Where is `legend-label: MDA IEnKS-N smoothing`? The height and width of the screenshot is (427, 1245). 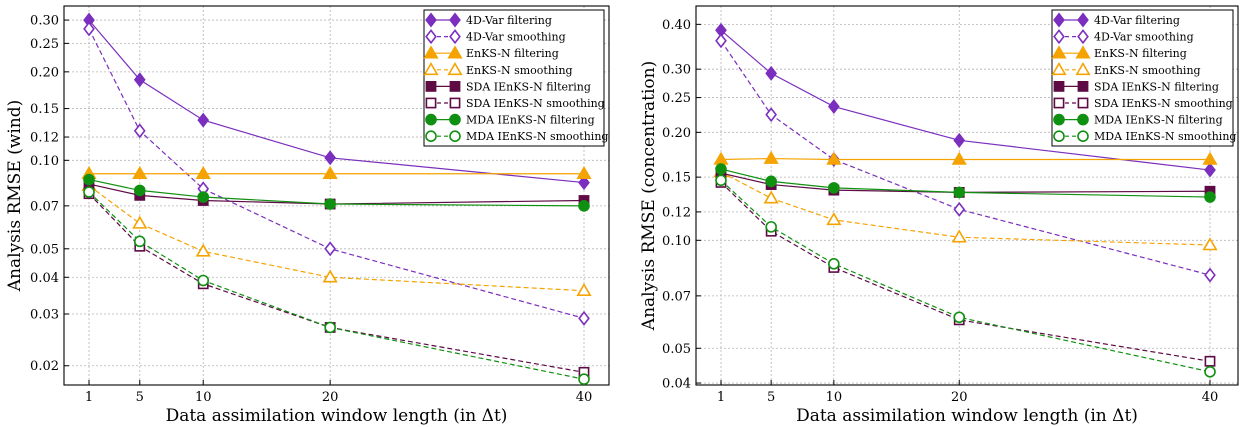 legend-label: MDA IEnKS-N smoothing is located at coordinates (537, 136).